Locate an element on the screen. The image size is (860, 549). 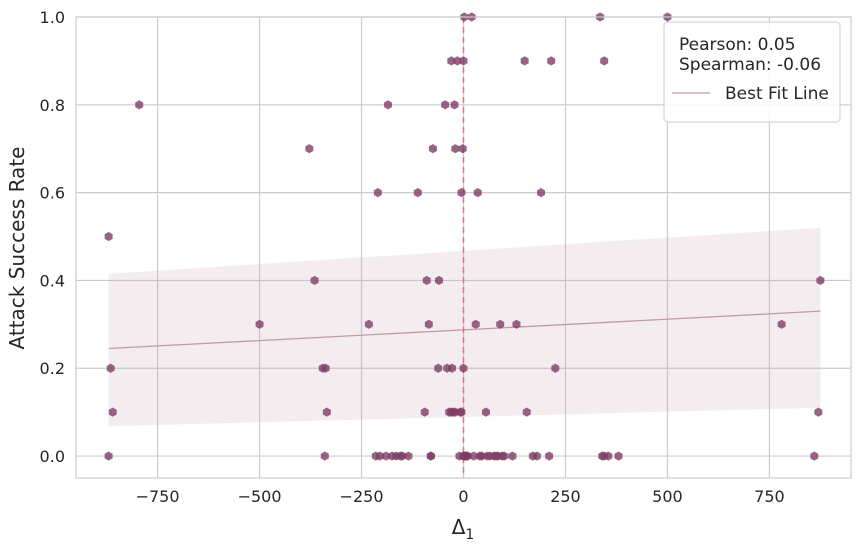
x-tick-label: 750 is located at coordinates (769, 496).